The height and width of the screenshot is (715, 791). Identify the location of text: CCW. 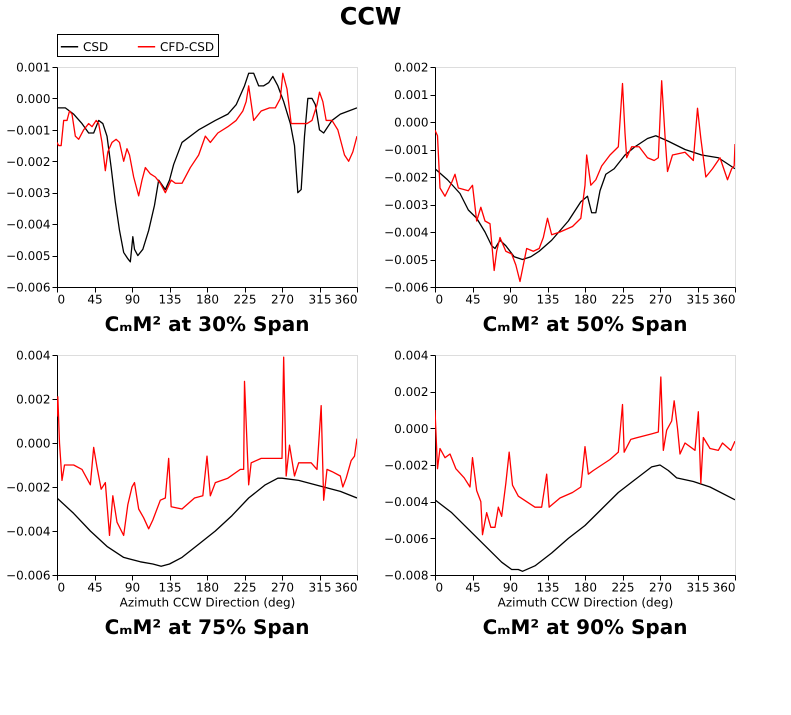
(371, 16).